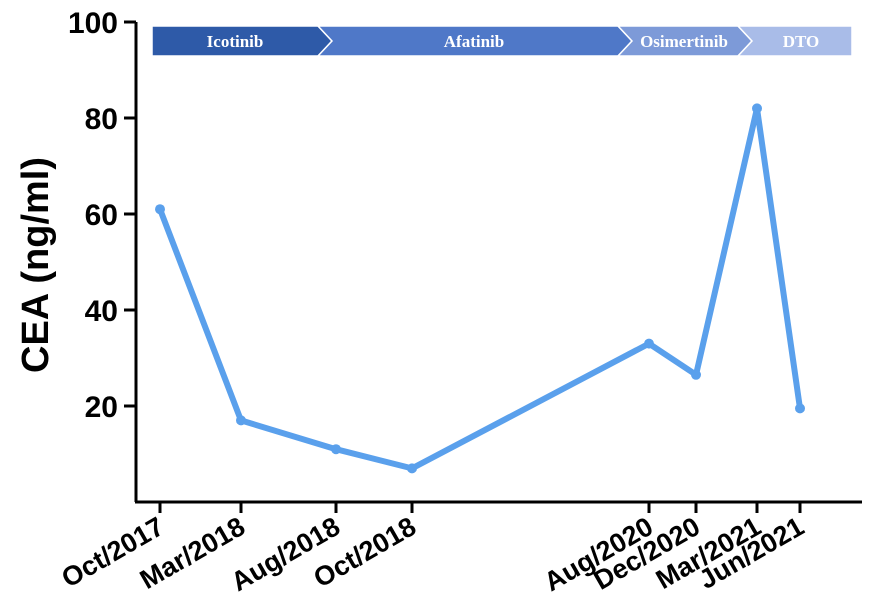 The height and width of the screenshot is (607, 880). I want to click on y-tick-label: 20, so click(101, 407).